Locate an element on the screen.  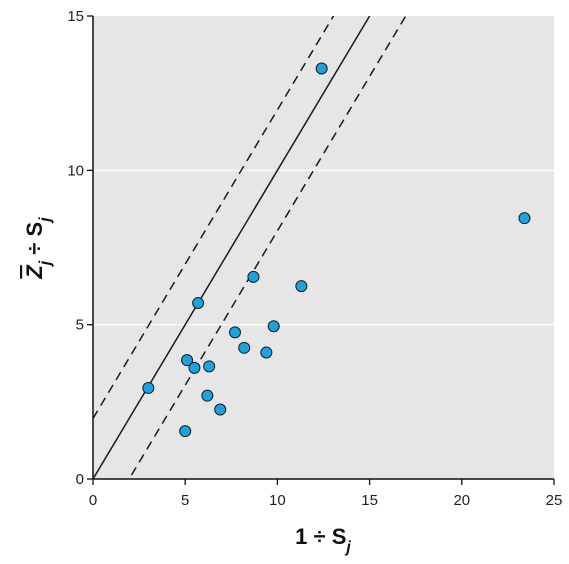
x-axis-title-subscript: j is located at coordinates (347, 547).